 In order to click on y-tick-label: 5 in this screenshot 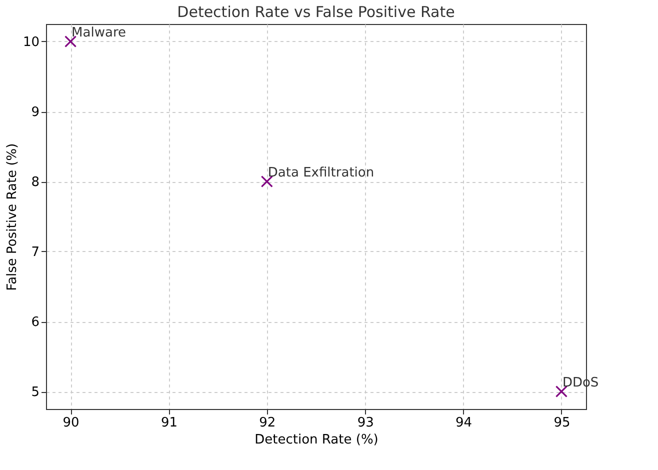, I will do `click(35, 392)`.